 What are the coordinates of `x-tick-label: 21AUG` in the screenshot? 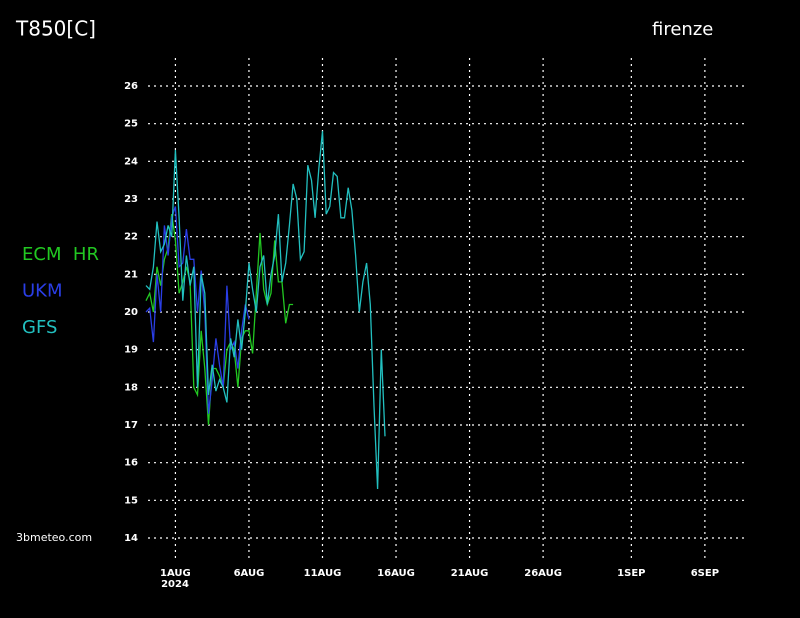 It's located at (470, 573).